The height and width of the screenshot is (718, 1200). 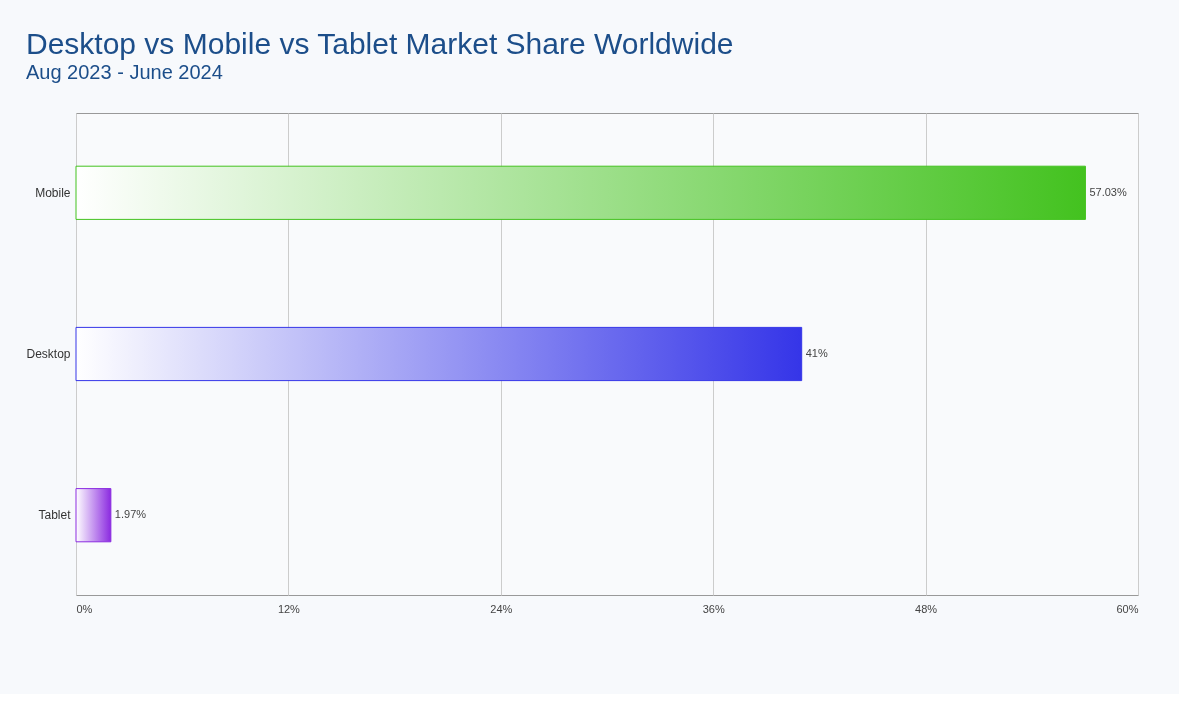 I want to click on y-tick-label: Tablet, so click(x=55, y=515).